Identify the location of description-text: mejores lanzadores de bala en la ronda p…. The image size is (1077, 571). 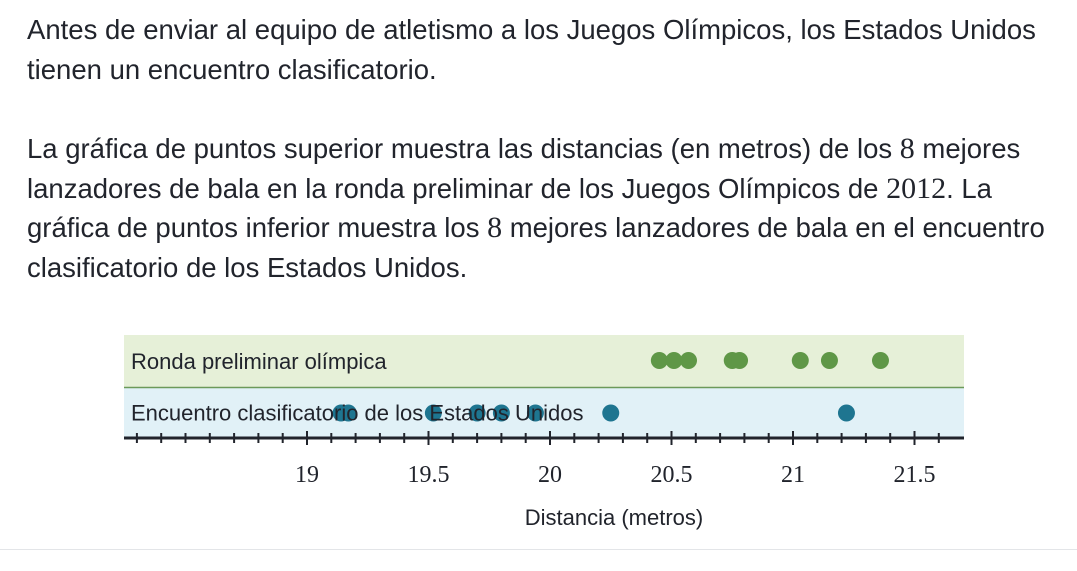
(524, 168).